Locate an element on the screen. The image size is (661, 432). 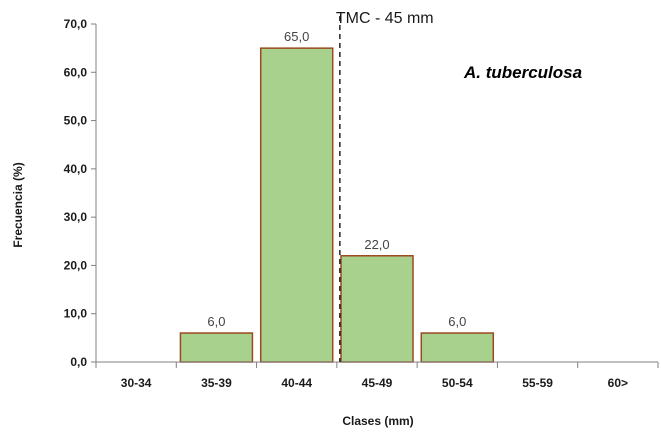
y-tick-label: 50,0 is located at coordinates (76, 121).